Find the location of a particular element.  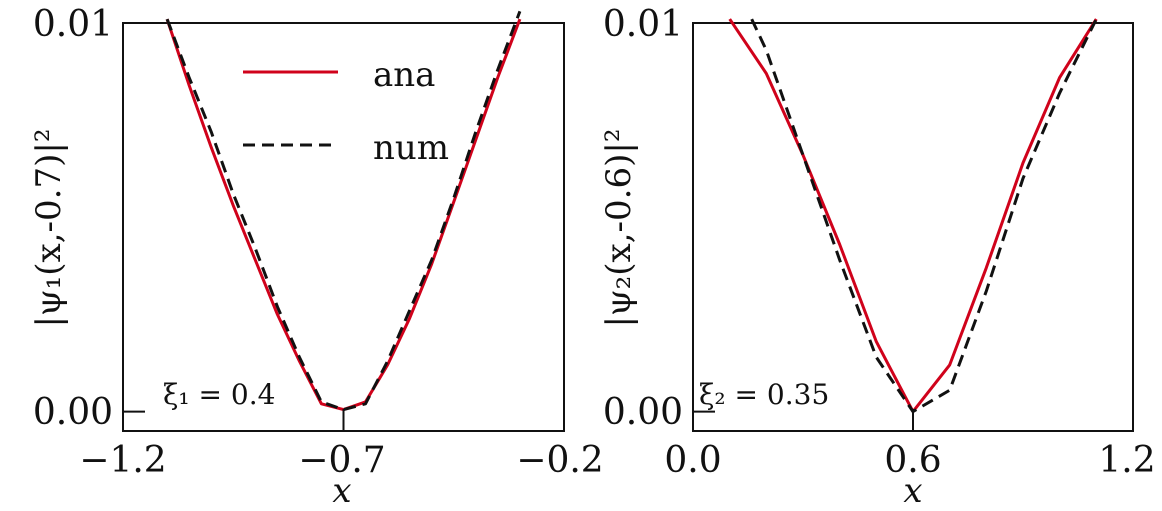

x-axis-title-left: x is located at coordinates (341, 489).